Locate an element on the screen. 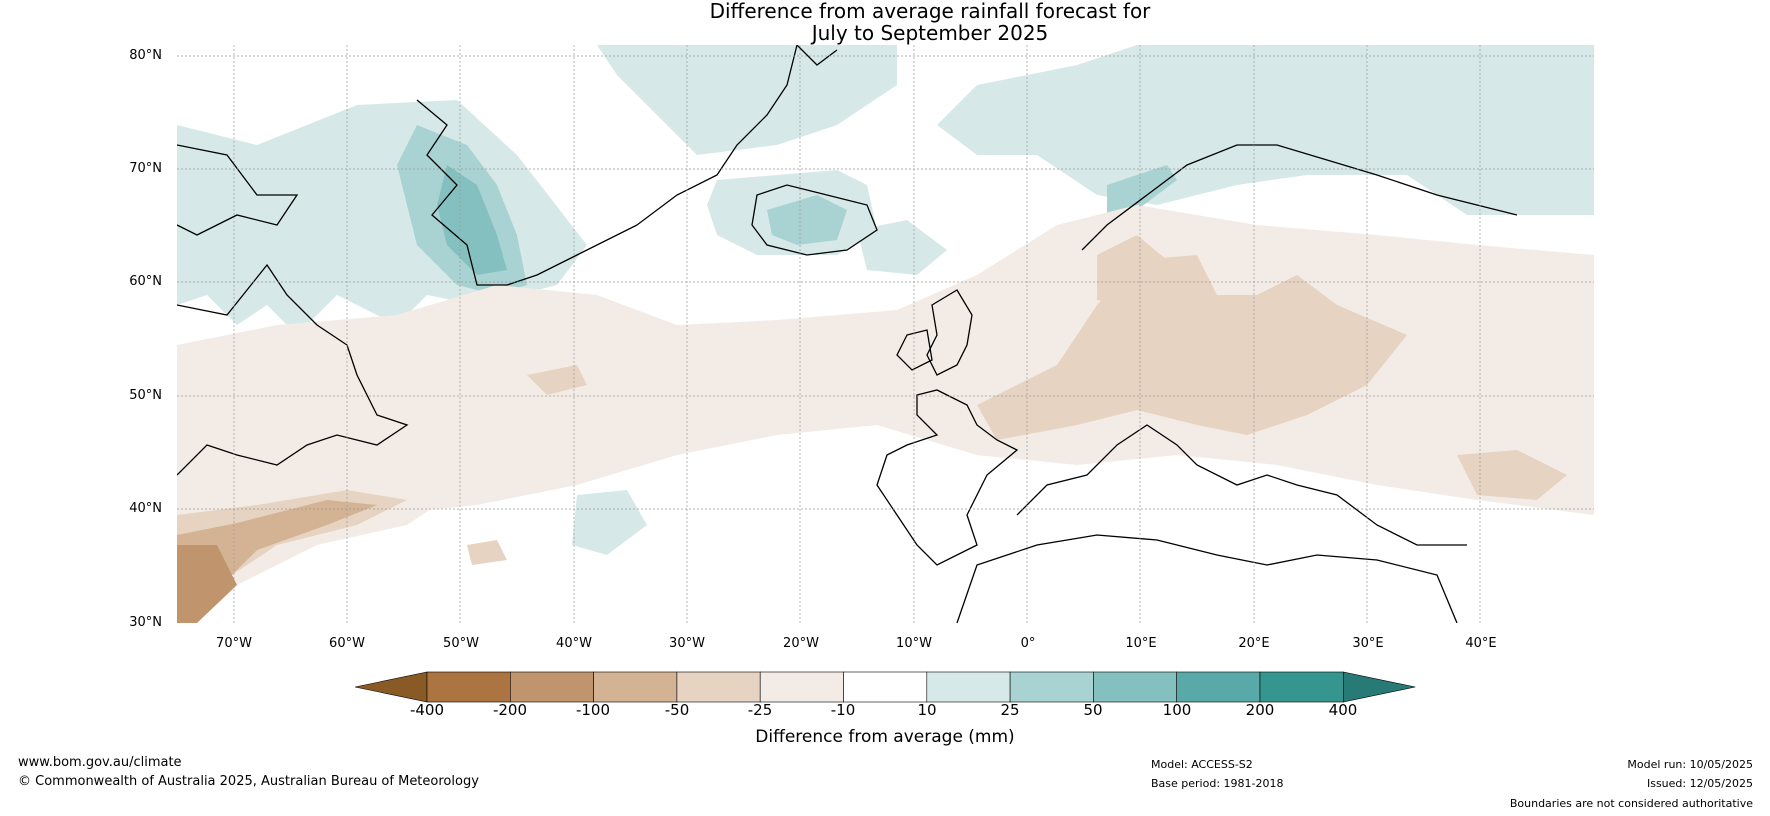 This screenshot has width=1770, height=816. colorbar-tick-minus-10: -10 is located at coordinates (843, 710).